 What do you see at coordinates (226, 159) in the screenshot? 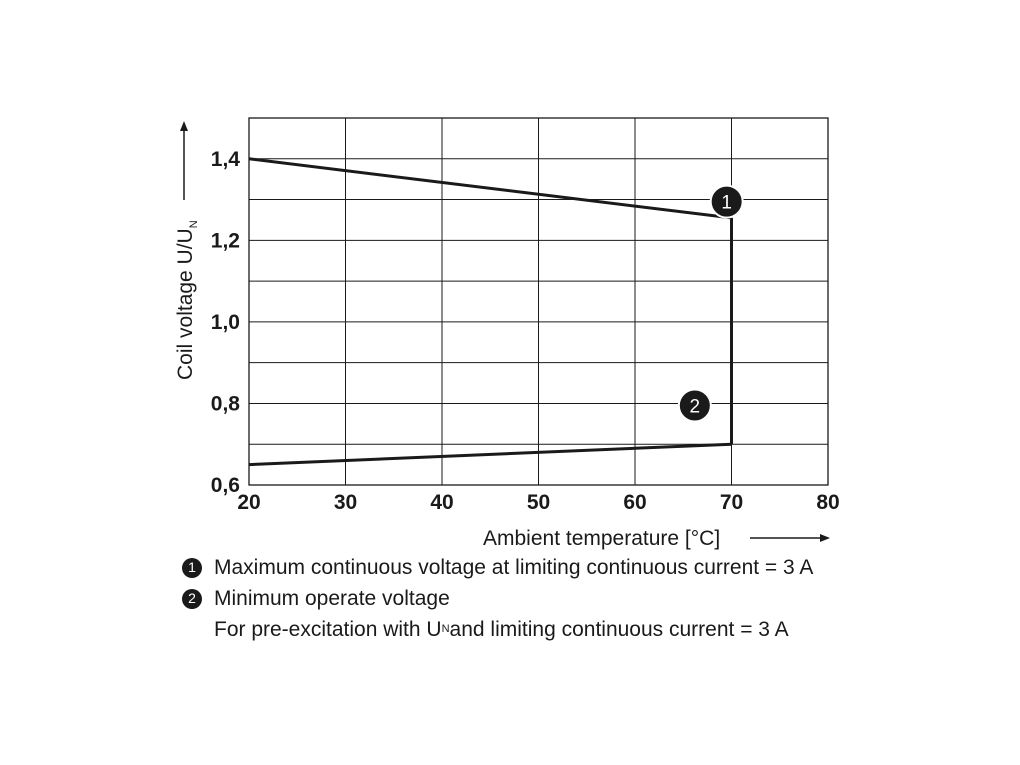
I see `y-tick-label: 1,4` at bounding box center [226, 159].